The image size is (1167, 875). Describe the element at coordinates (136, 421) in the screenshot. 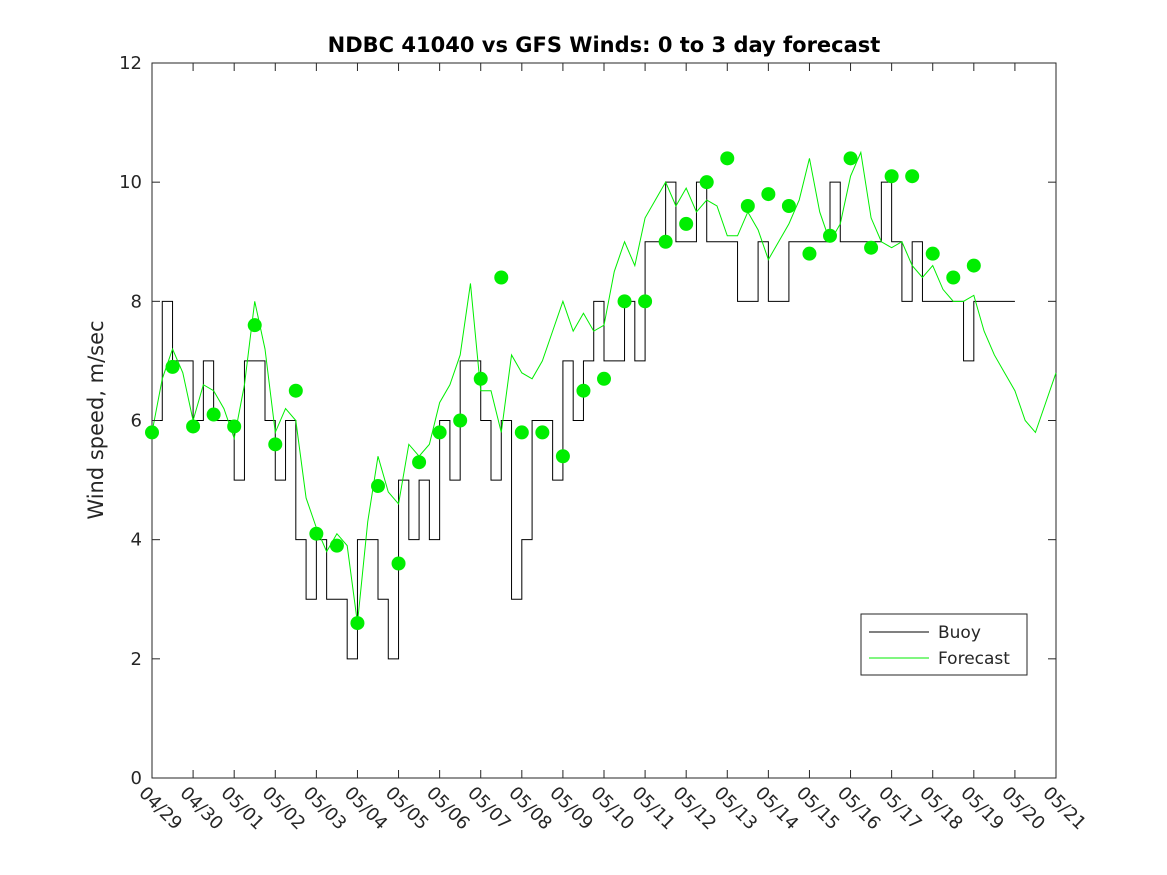

I see `y-tick-label: 6` at that location.